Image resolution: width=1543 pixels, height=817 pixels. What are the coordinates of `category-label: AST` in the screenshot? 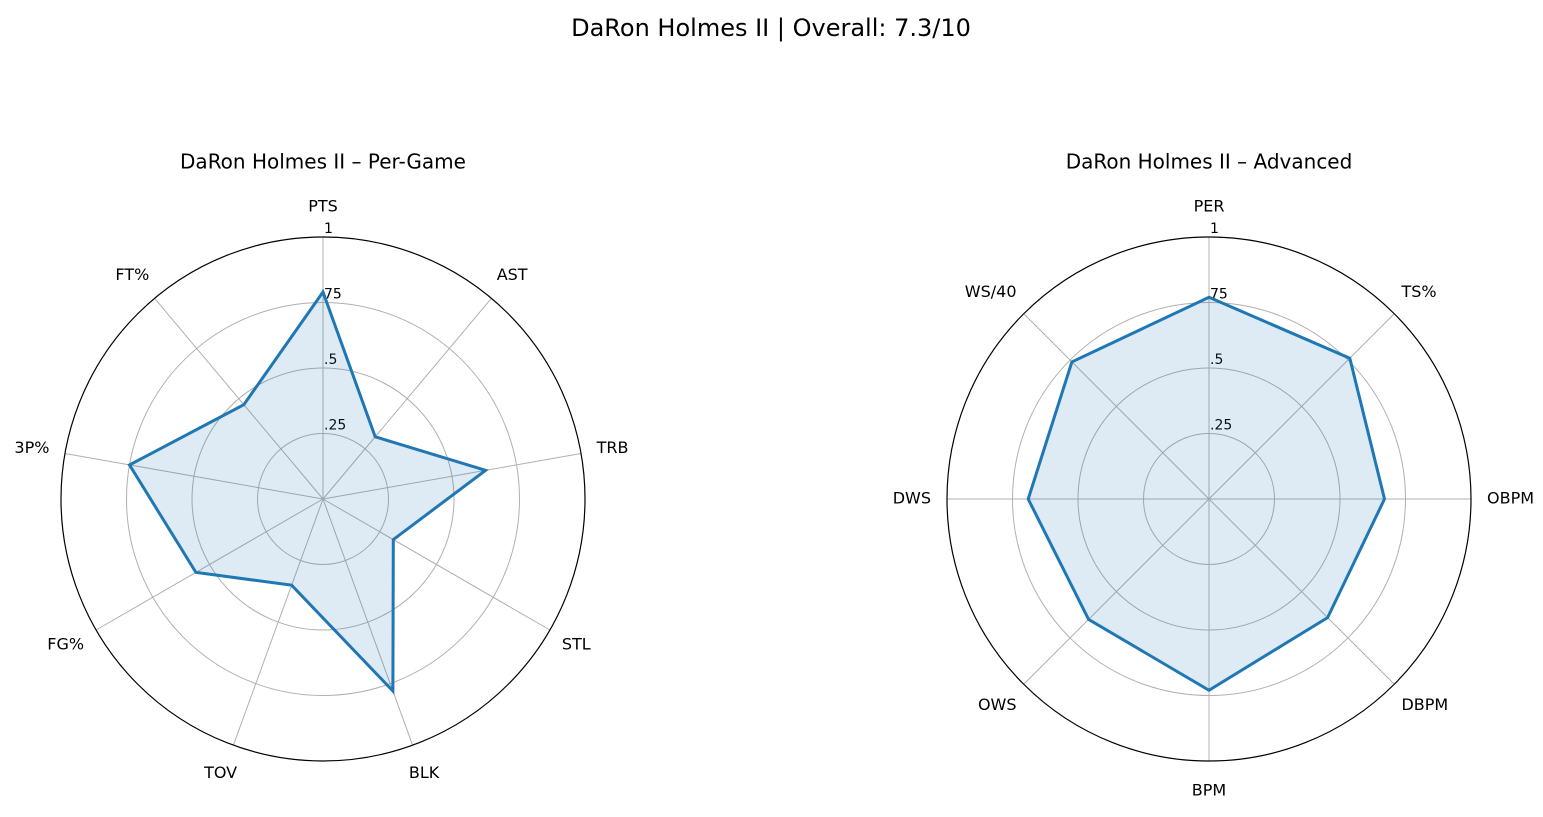 It's located at (512, 274).